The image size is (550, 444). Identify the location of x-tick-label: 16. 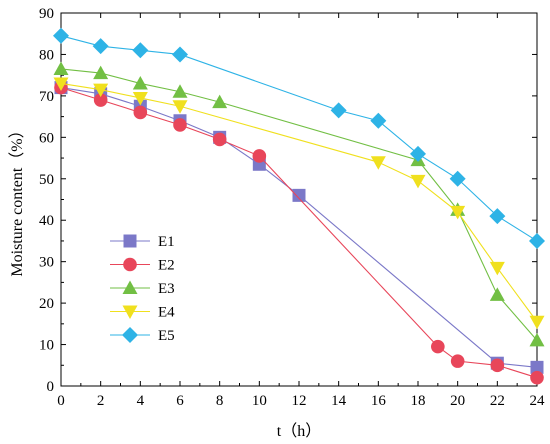
(379, 401).